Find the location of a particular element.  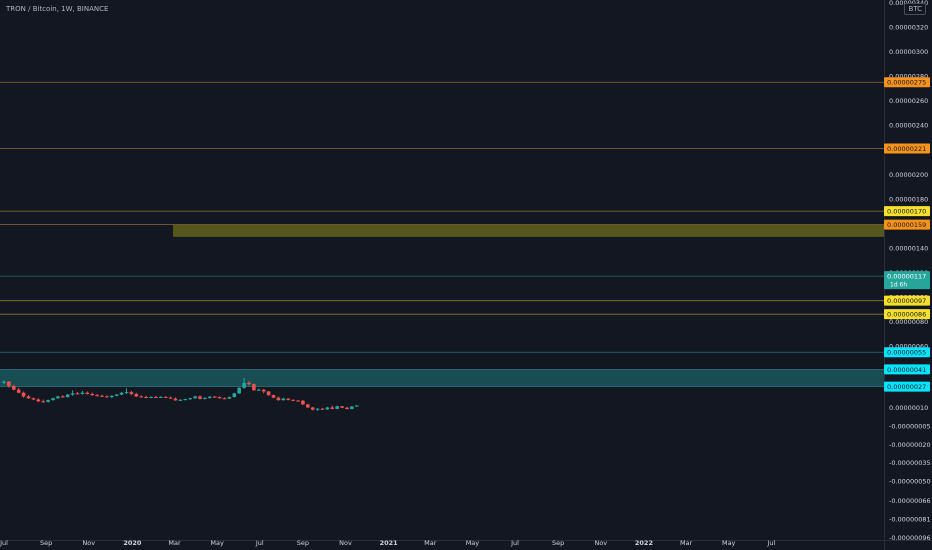

price-level-label: 0.00000159 is located at coordinates (906, 225).